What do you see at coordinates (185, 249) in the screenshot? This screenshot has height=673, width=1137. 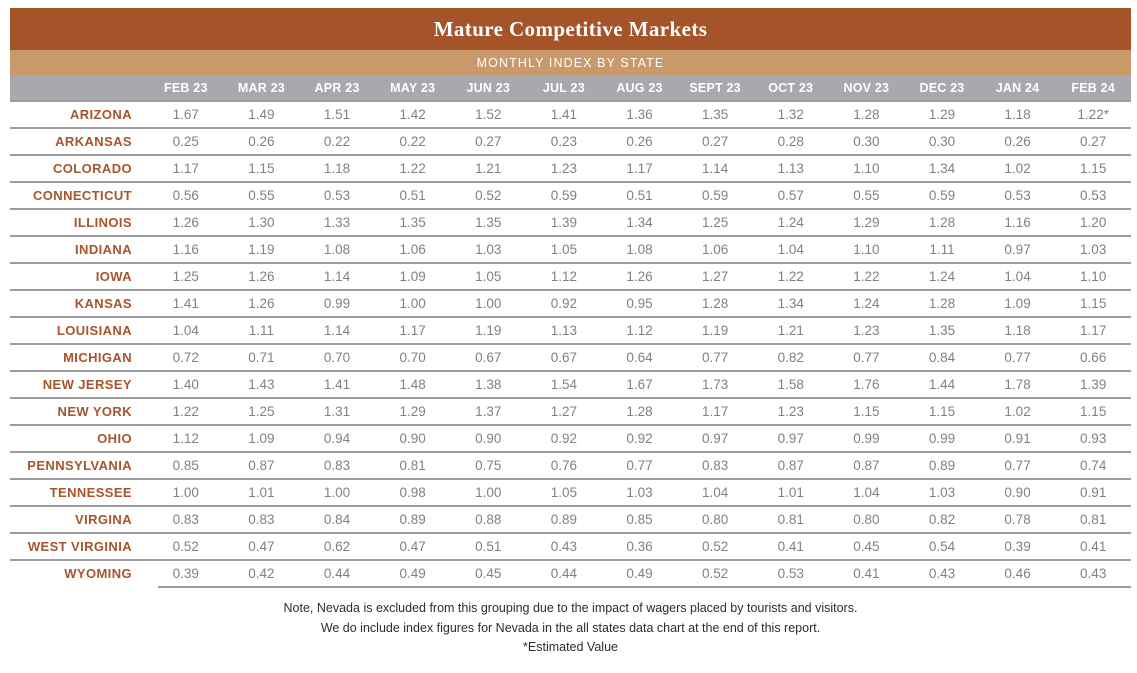 I see `index-value: 1.16` at bounding box center [185, 249].